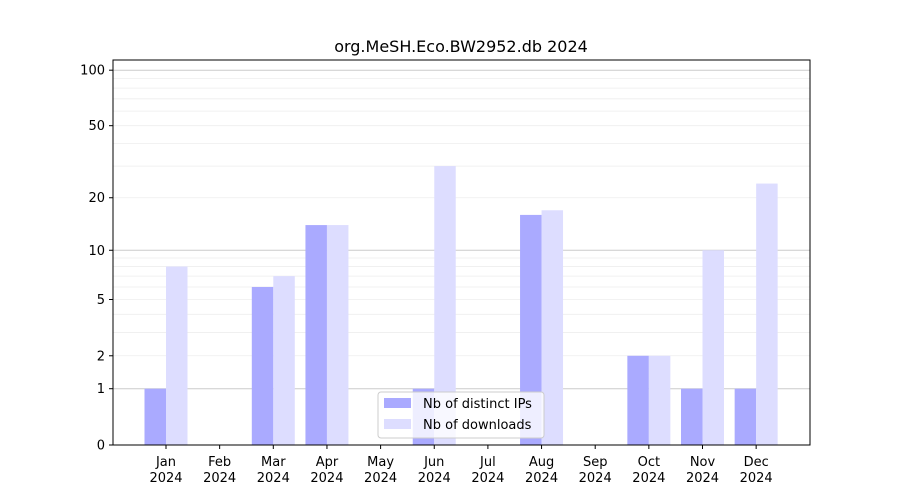 This screenshot has height=504, width=900. I want to click on legend-box, so click(461, 415).